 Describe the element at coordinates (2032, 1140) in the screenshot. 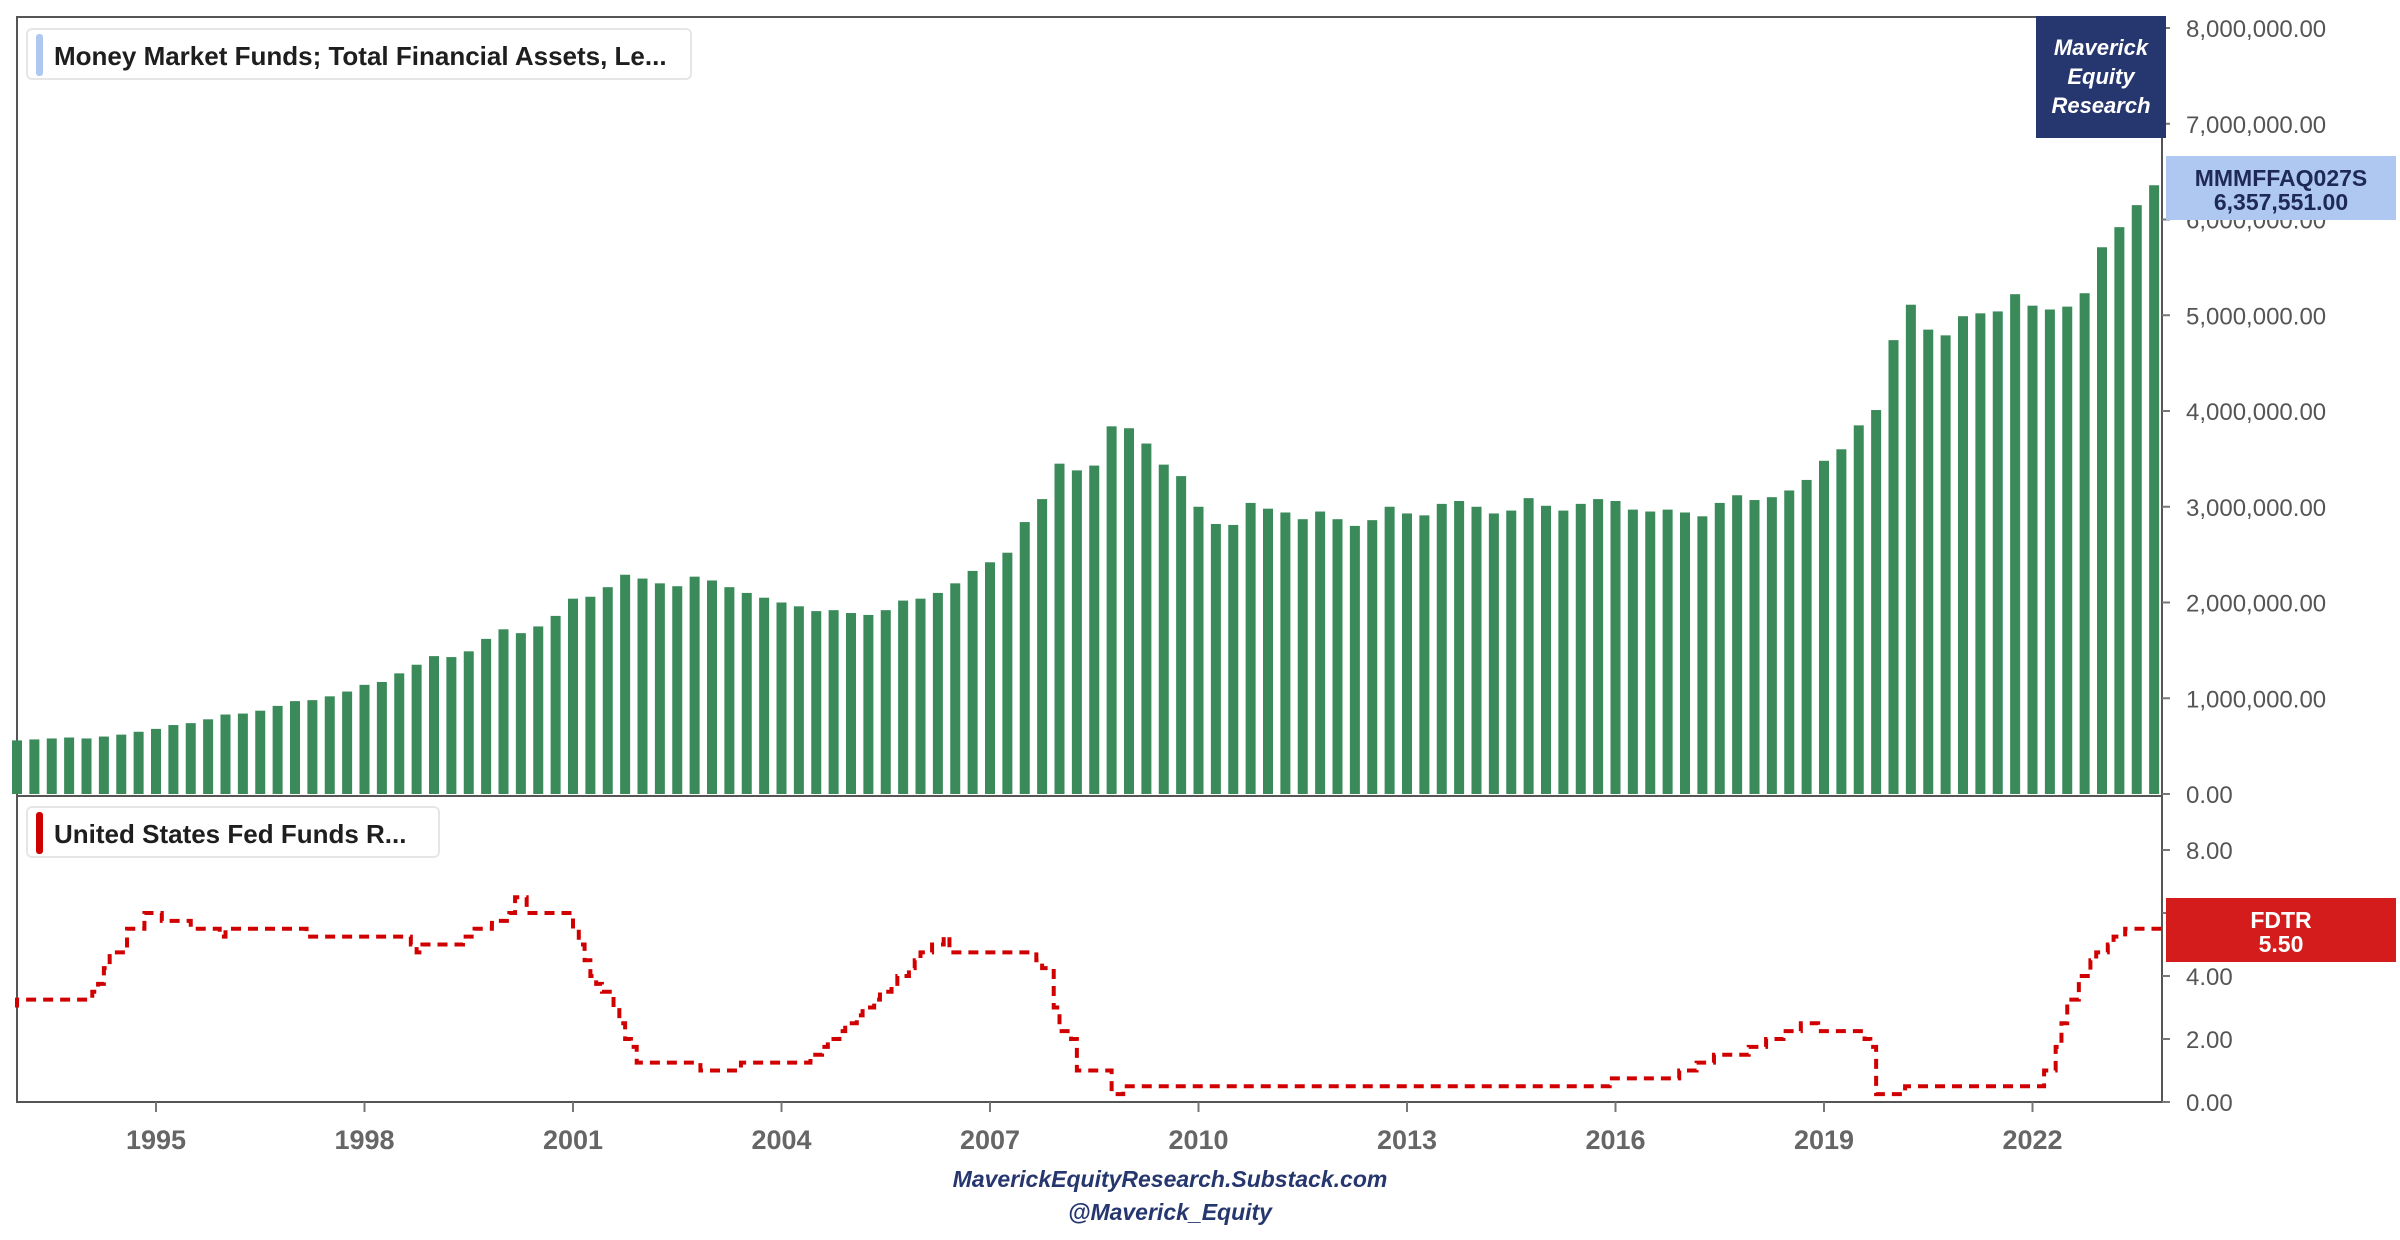

I see `x-tick-label: 2022` at that location.